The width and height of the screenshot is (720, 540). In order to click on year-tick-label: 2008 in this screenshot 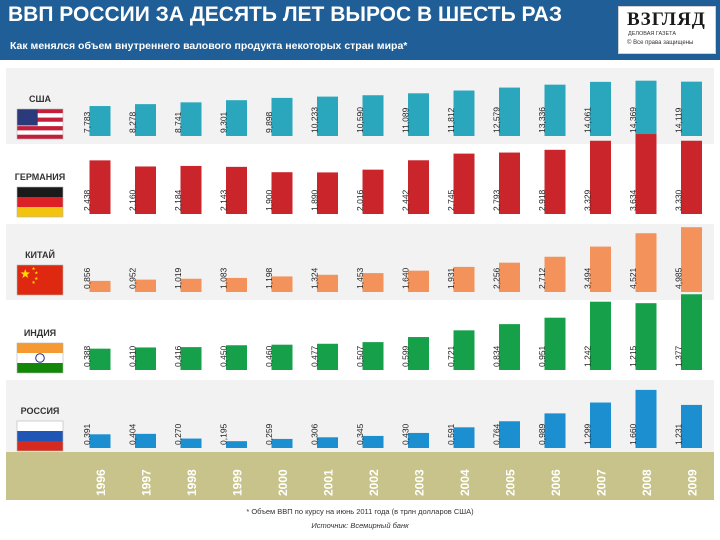, I will do `click(647, 482)`.